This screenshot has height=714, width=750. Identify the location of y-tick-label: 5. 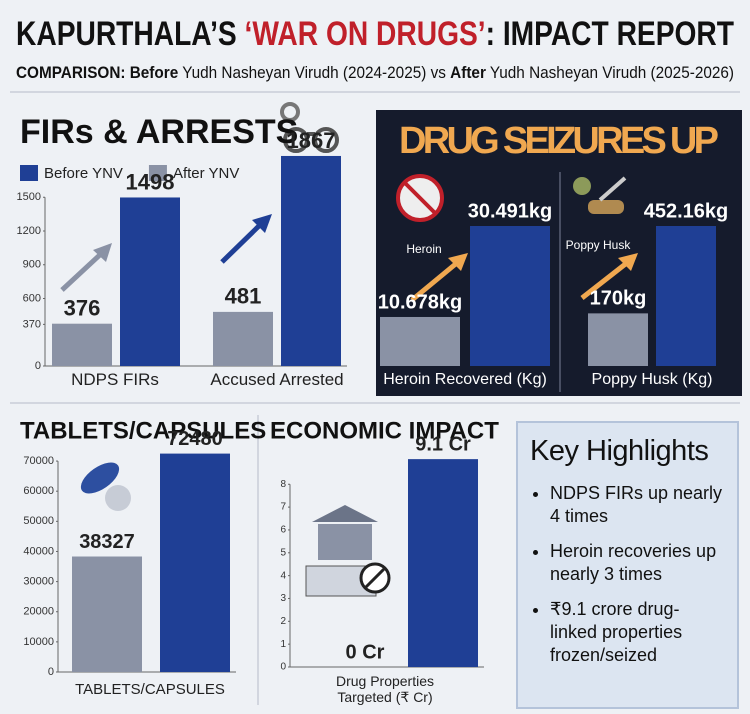
(283, 552).